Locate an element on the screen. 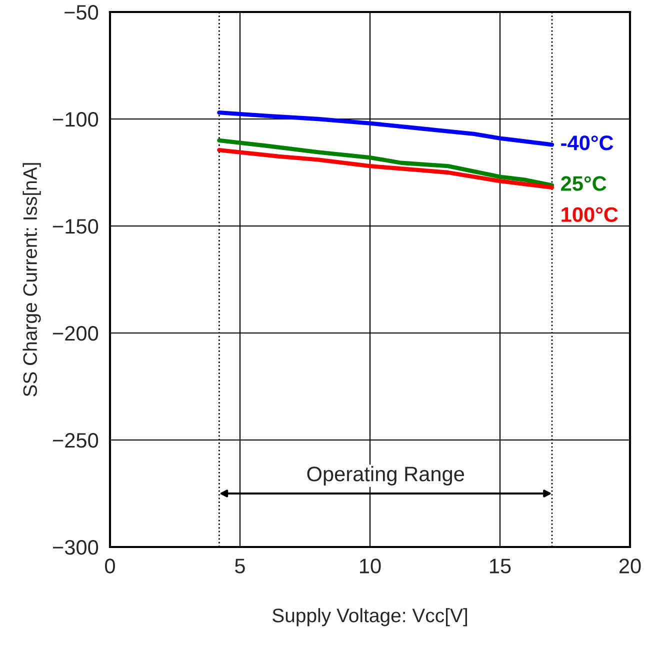 The height and width of the screenshot is (655, 651). x-tick-label: 0 is located at coordinates (110, 566).